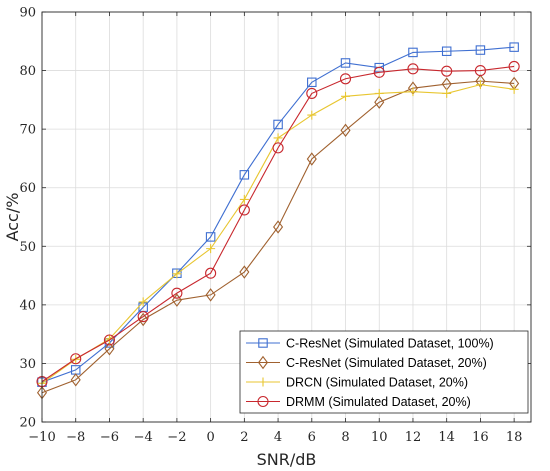  I want to click on y-tick-label: 30, so click(27, 364).